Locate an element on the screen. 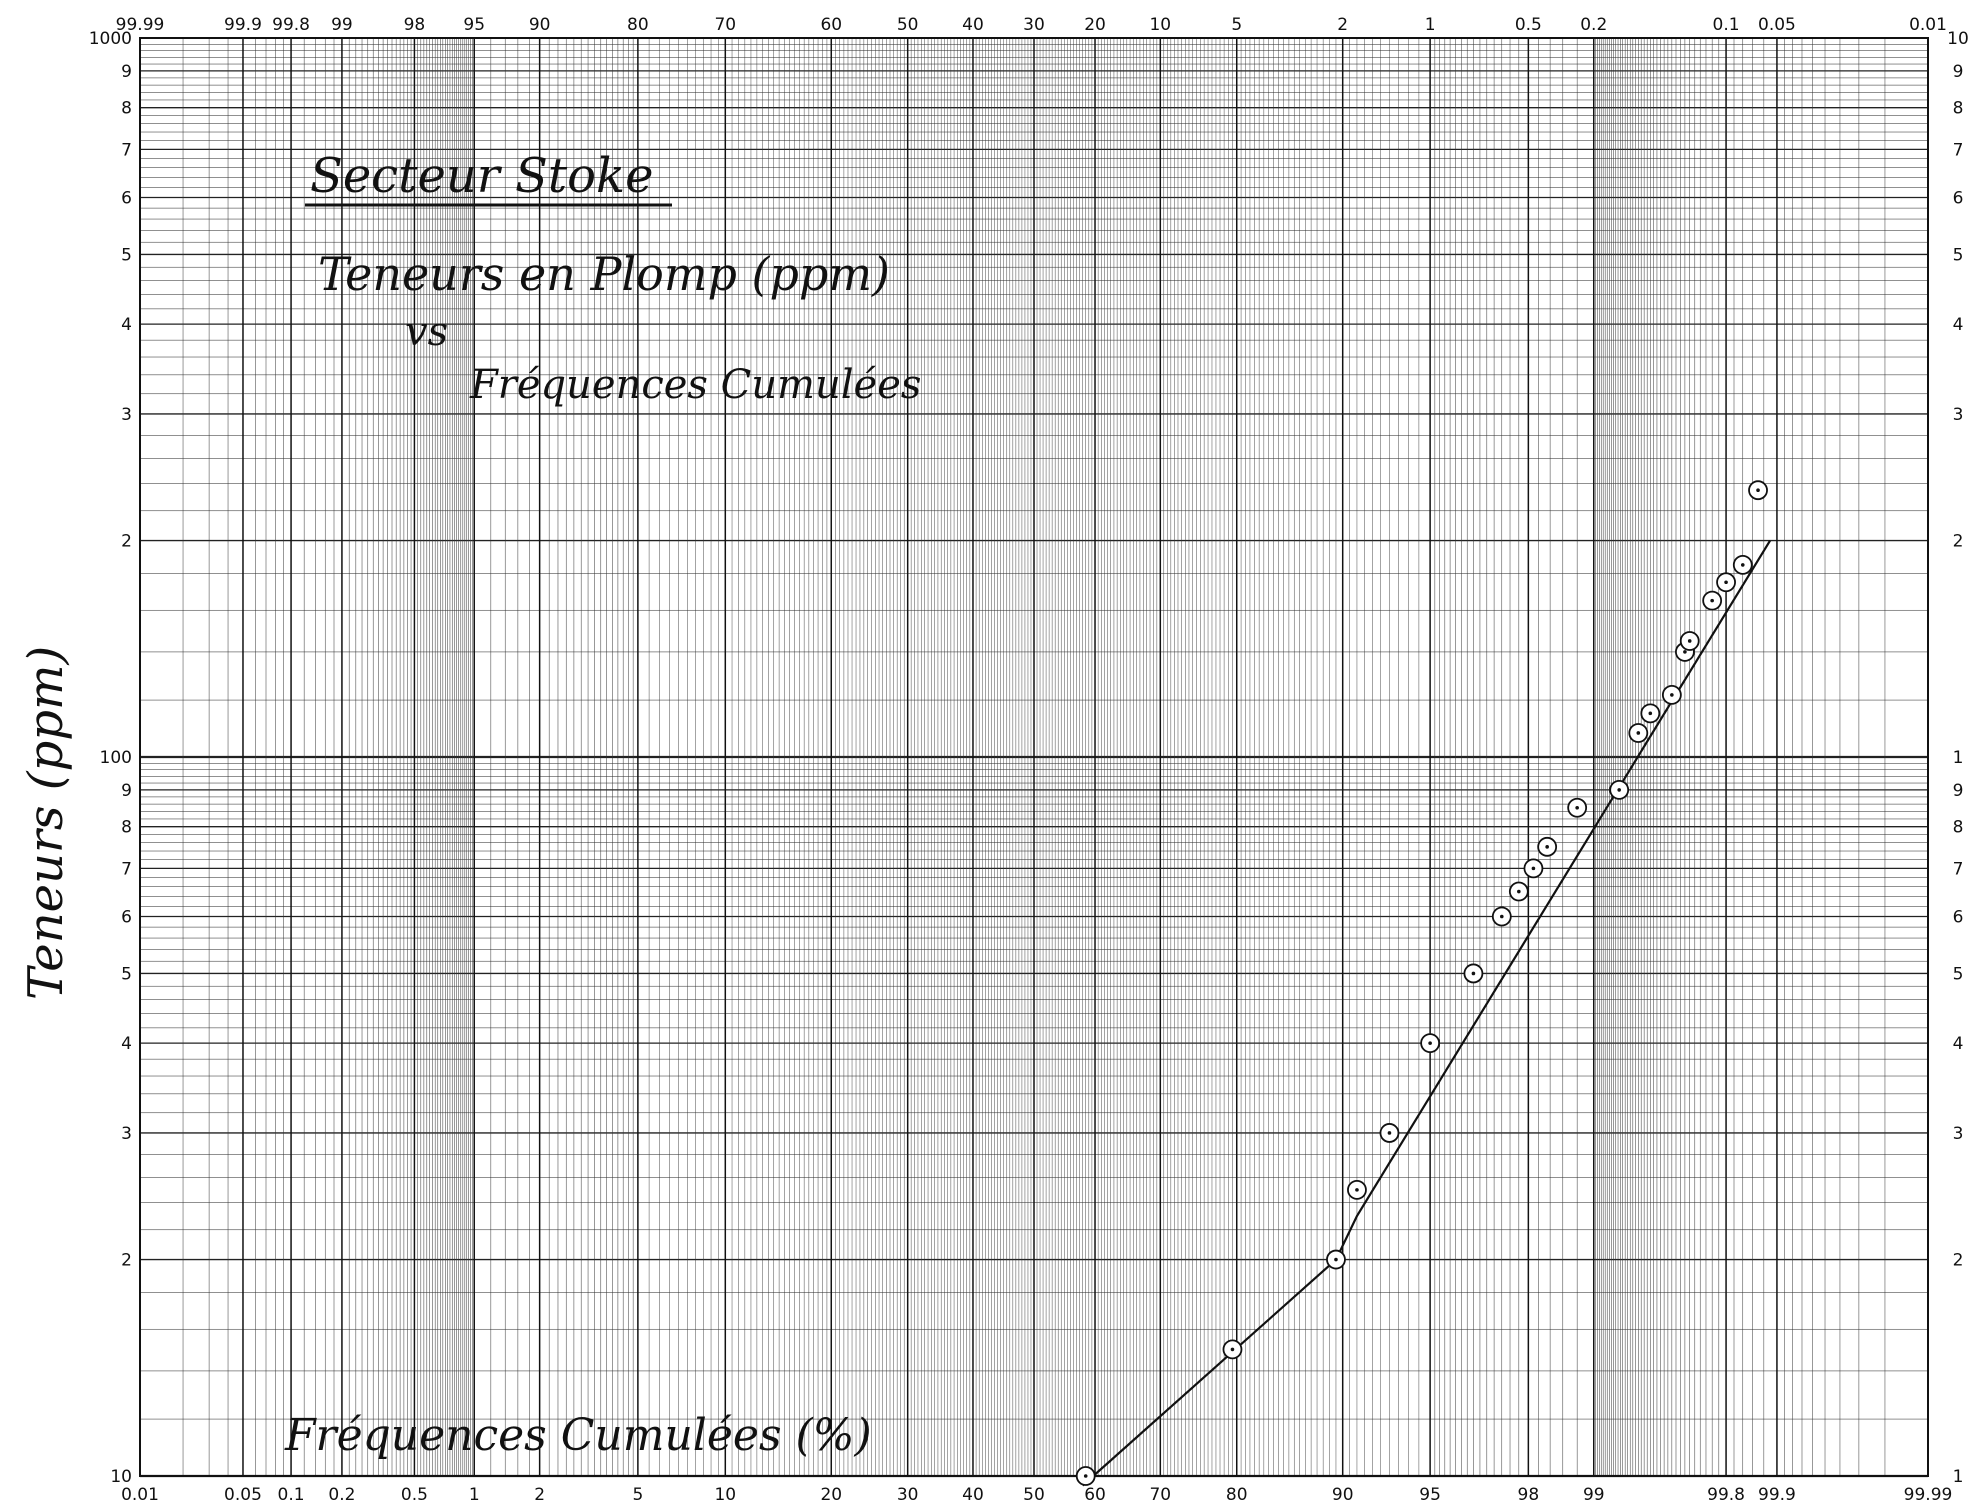  x-tick-label-bottom: 30 is located at coordinates (908, 1495).